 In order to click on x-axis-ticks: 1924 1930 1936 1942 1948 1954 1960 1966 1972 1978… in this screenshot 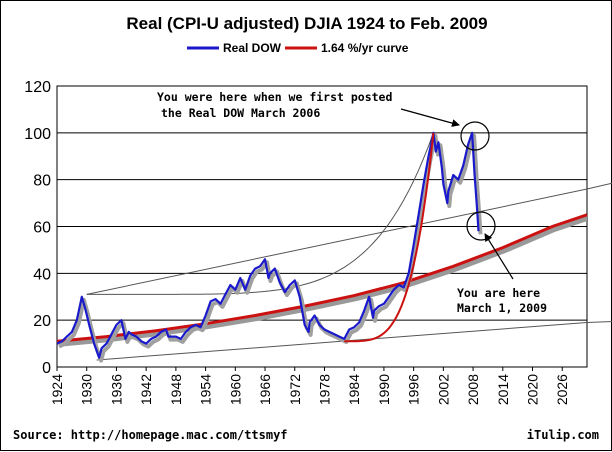, I will do `click(309, 386)`.